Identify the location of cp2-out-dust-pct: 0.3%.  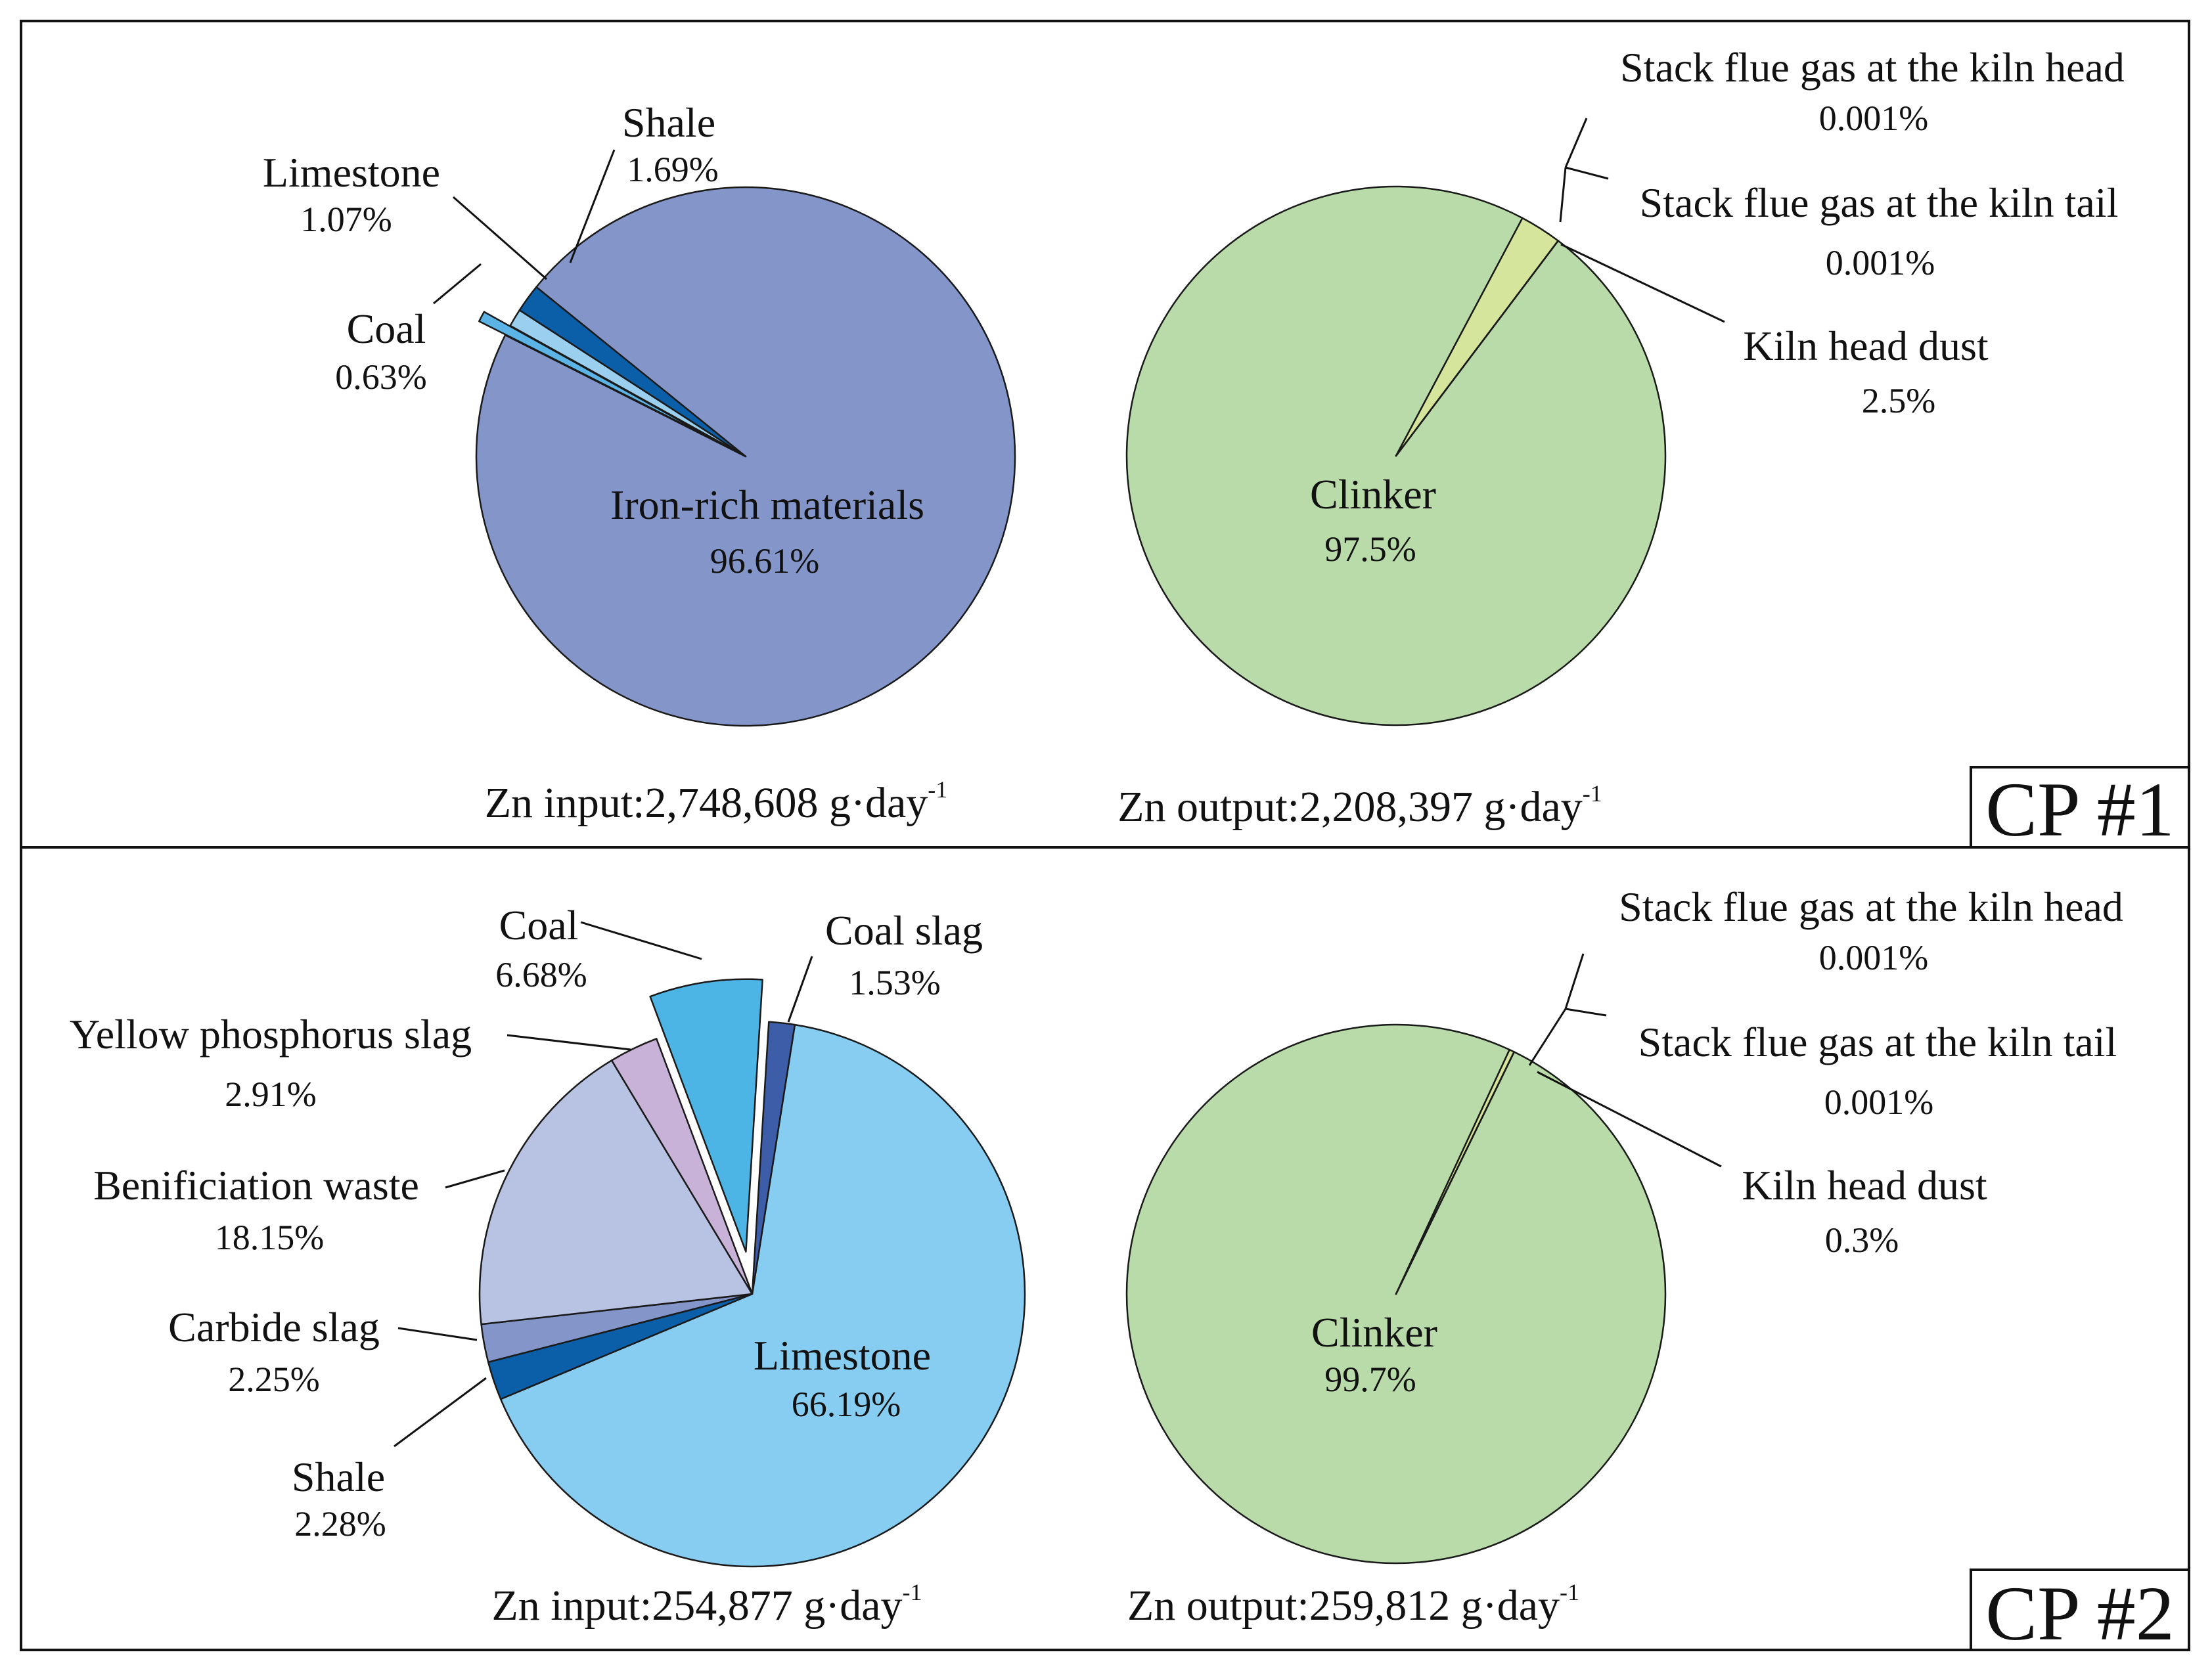
(1862, 1240).